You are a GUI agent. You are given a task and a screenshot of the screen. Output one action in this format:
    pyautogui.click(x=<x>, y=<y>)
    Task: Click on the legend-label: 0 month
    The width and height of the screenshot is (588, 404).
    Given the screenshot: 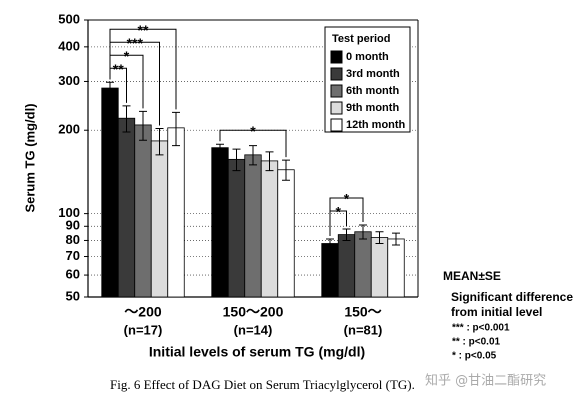 What is the action you would take?
    pyautogui.click(x=367, y=57)
    